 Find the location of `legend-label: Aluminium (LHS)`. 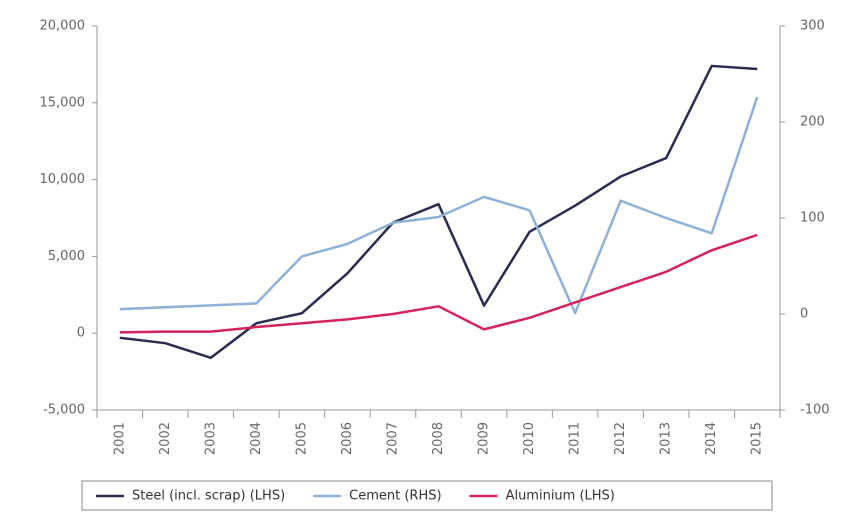

legend-label: Aluminium (LHS) is located at coordinates (560, 496).